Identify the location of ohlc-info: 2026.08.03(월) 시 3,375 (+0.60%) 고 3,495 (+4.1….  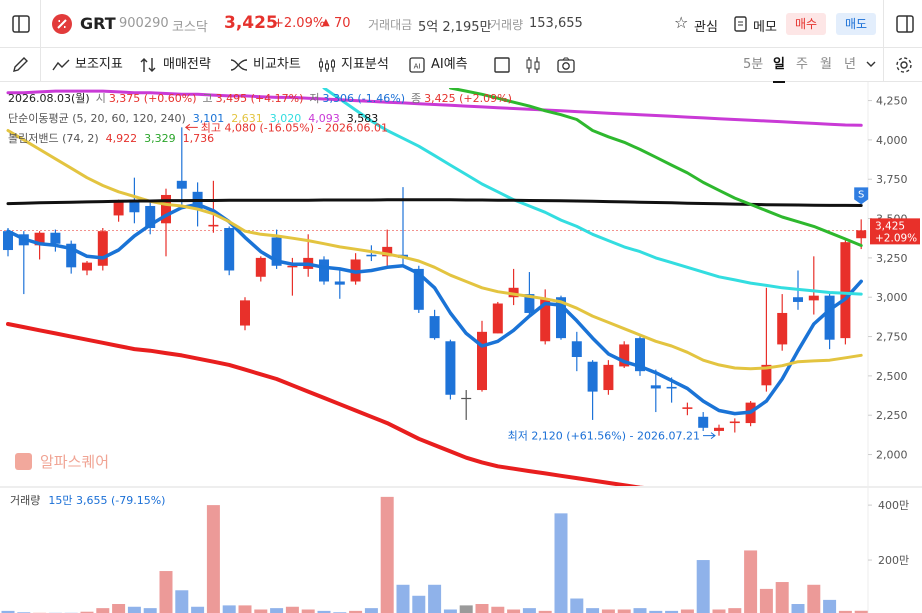
(260, 98).